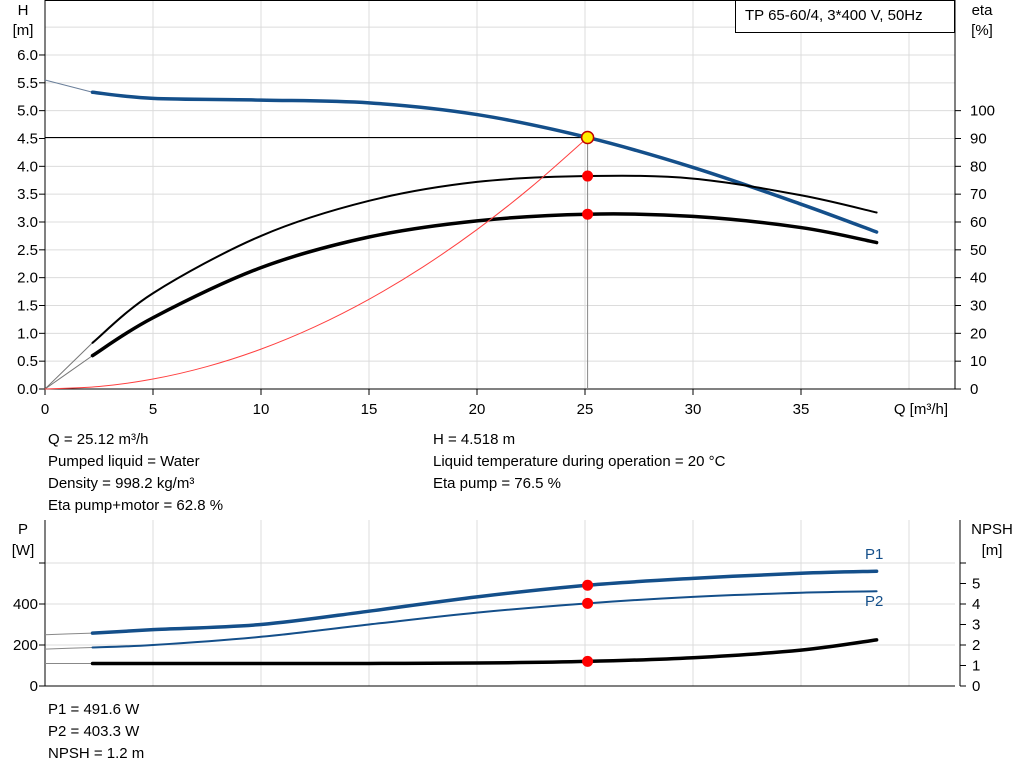 Image resolution: width=1024 pixels, height=781 pixels. Describe the element at coordinates (45, 409) in the screenshot. I see `x-tick-label: 0` at that location.